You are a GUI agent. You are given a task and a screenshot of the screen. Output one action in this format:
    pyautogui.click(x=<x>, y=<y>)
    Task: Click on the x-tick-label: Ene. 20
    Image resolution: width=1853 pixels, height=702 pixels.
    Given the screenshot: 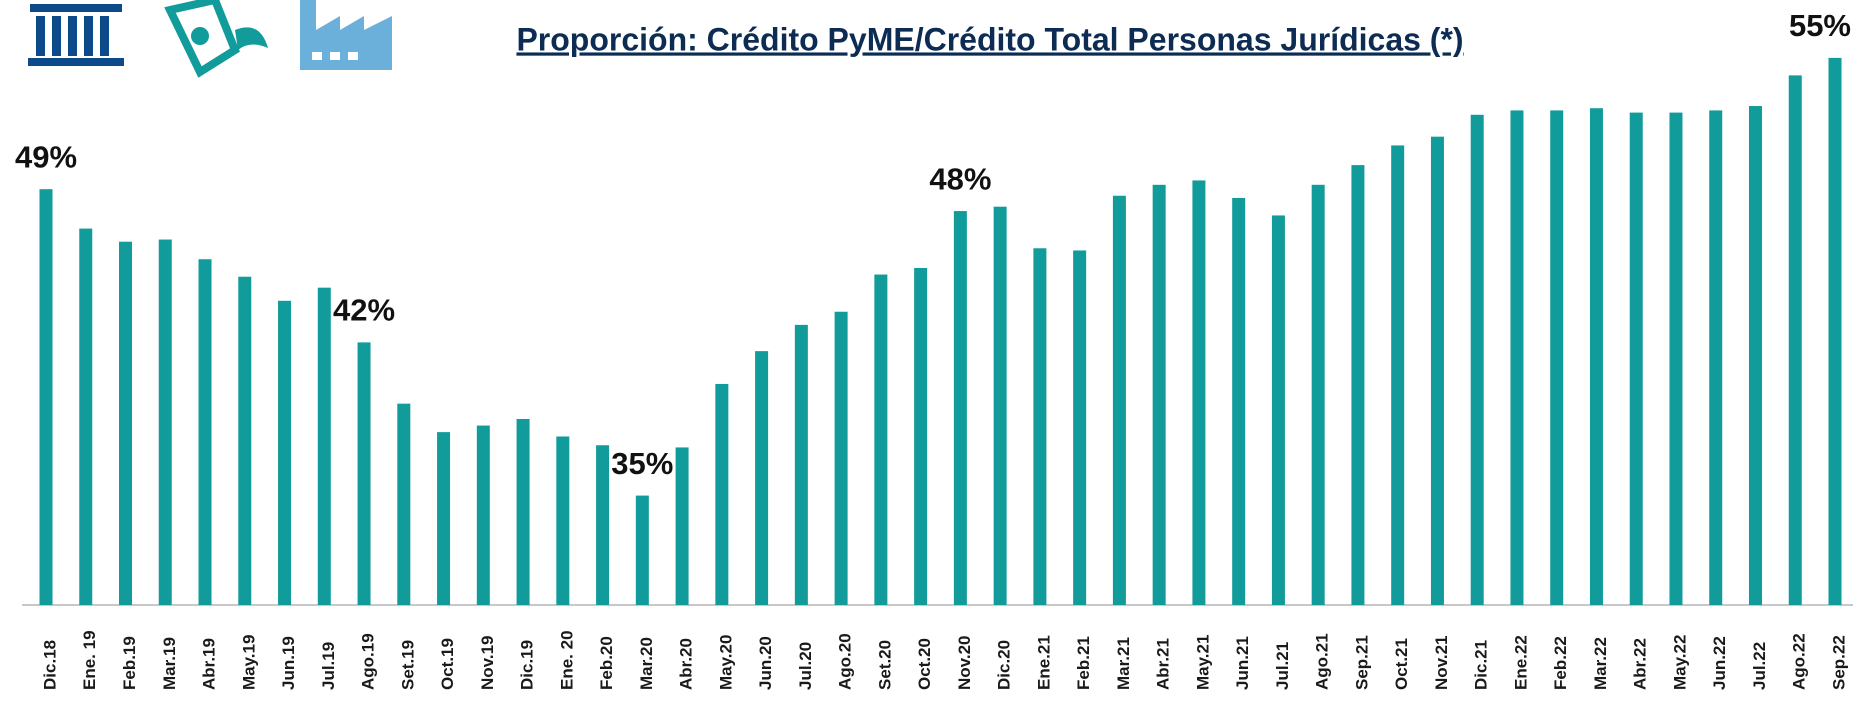 What is the action you would take?
    pyautogui.click(x=566, y=660)
    